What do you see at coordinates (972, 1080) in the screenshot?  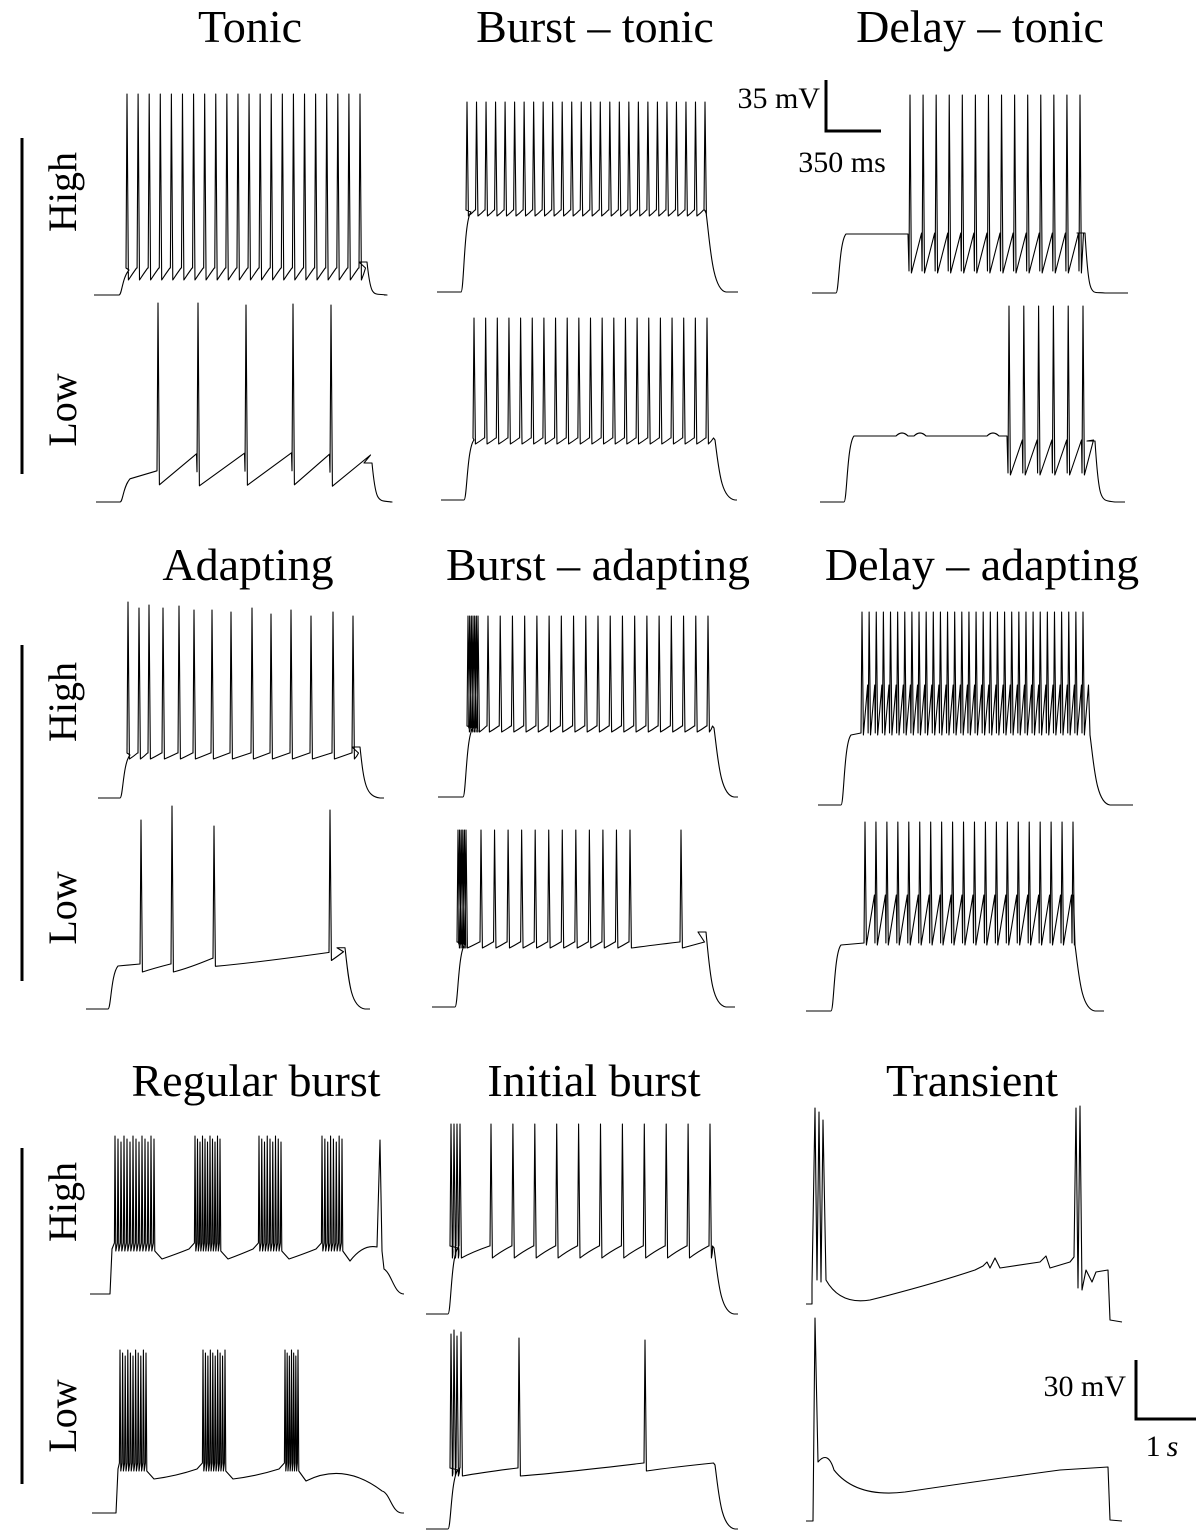 I see `title-transient: Transient` at bounding box center [972, 1080].